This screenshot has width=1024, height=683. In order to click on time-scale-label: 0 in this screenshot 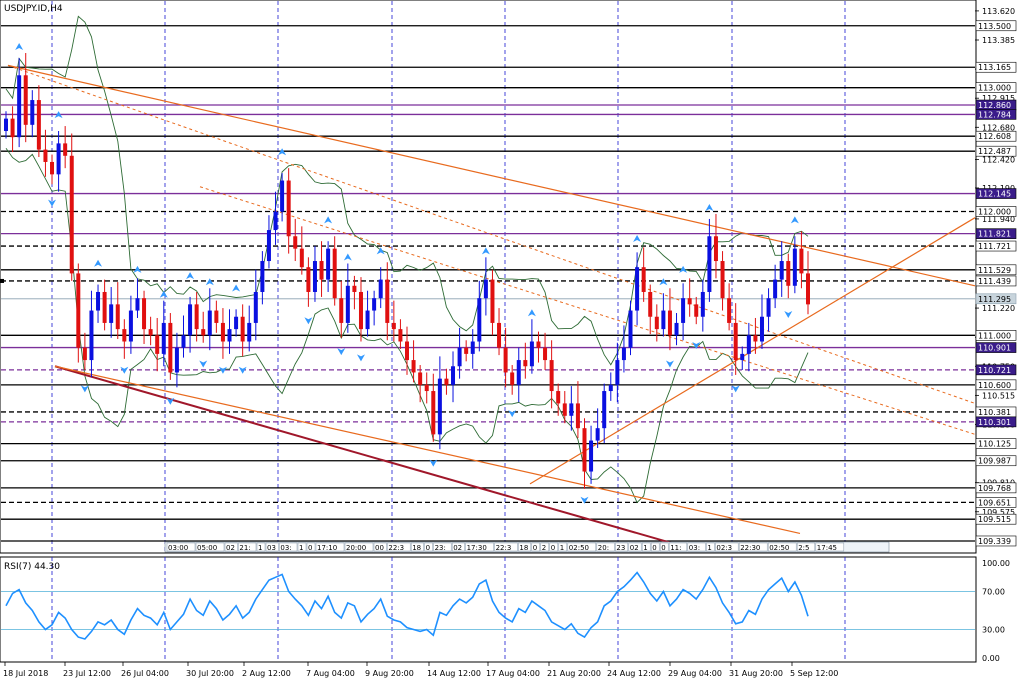, I will do `click(535, 548)`.